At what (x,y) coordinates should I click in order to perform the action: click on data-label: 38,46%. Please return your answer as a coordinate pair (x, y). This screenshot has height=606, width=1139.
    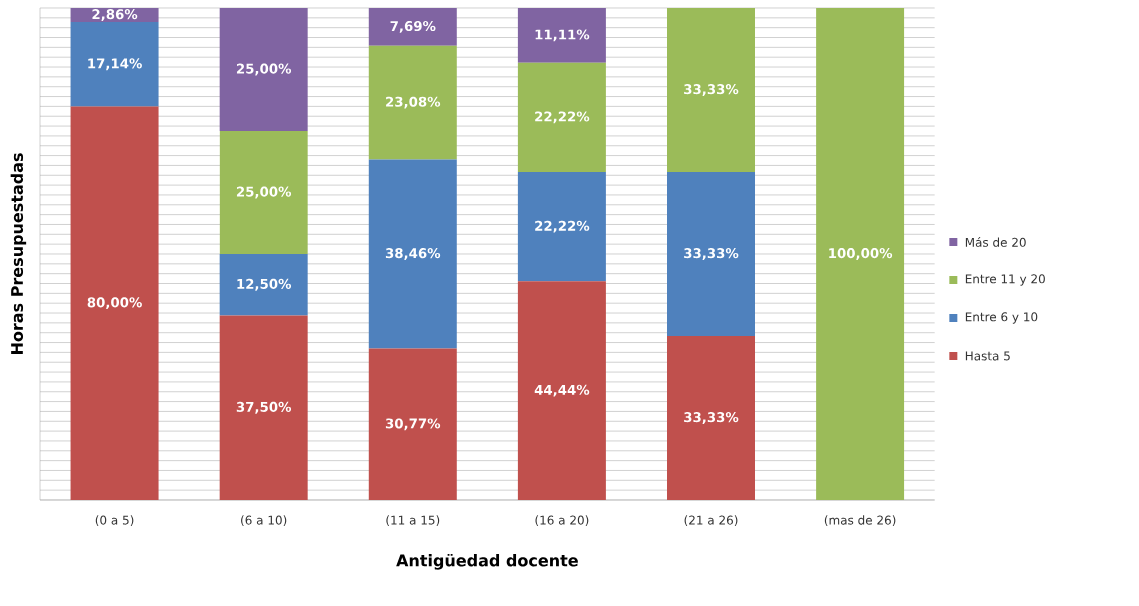
    Looking at the image, I should click on (413, 254).